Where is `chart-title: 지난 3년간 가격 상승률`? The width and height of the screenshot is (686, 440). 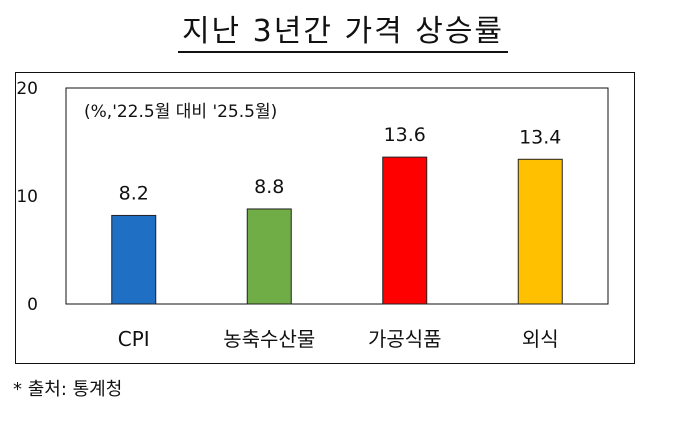 chart-title: 지난 3년간 가격 상승률 is located at coordinates (343, 33).